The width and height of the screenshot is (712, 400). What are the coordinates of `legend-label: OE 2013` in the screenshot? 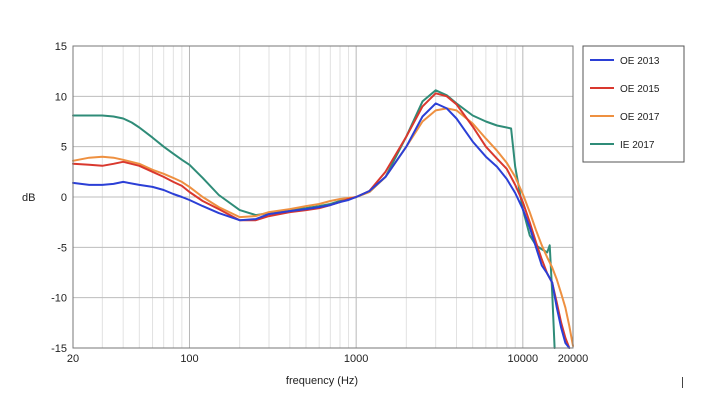 It's located at (640, 61).